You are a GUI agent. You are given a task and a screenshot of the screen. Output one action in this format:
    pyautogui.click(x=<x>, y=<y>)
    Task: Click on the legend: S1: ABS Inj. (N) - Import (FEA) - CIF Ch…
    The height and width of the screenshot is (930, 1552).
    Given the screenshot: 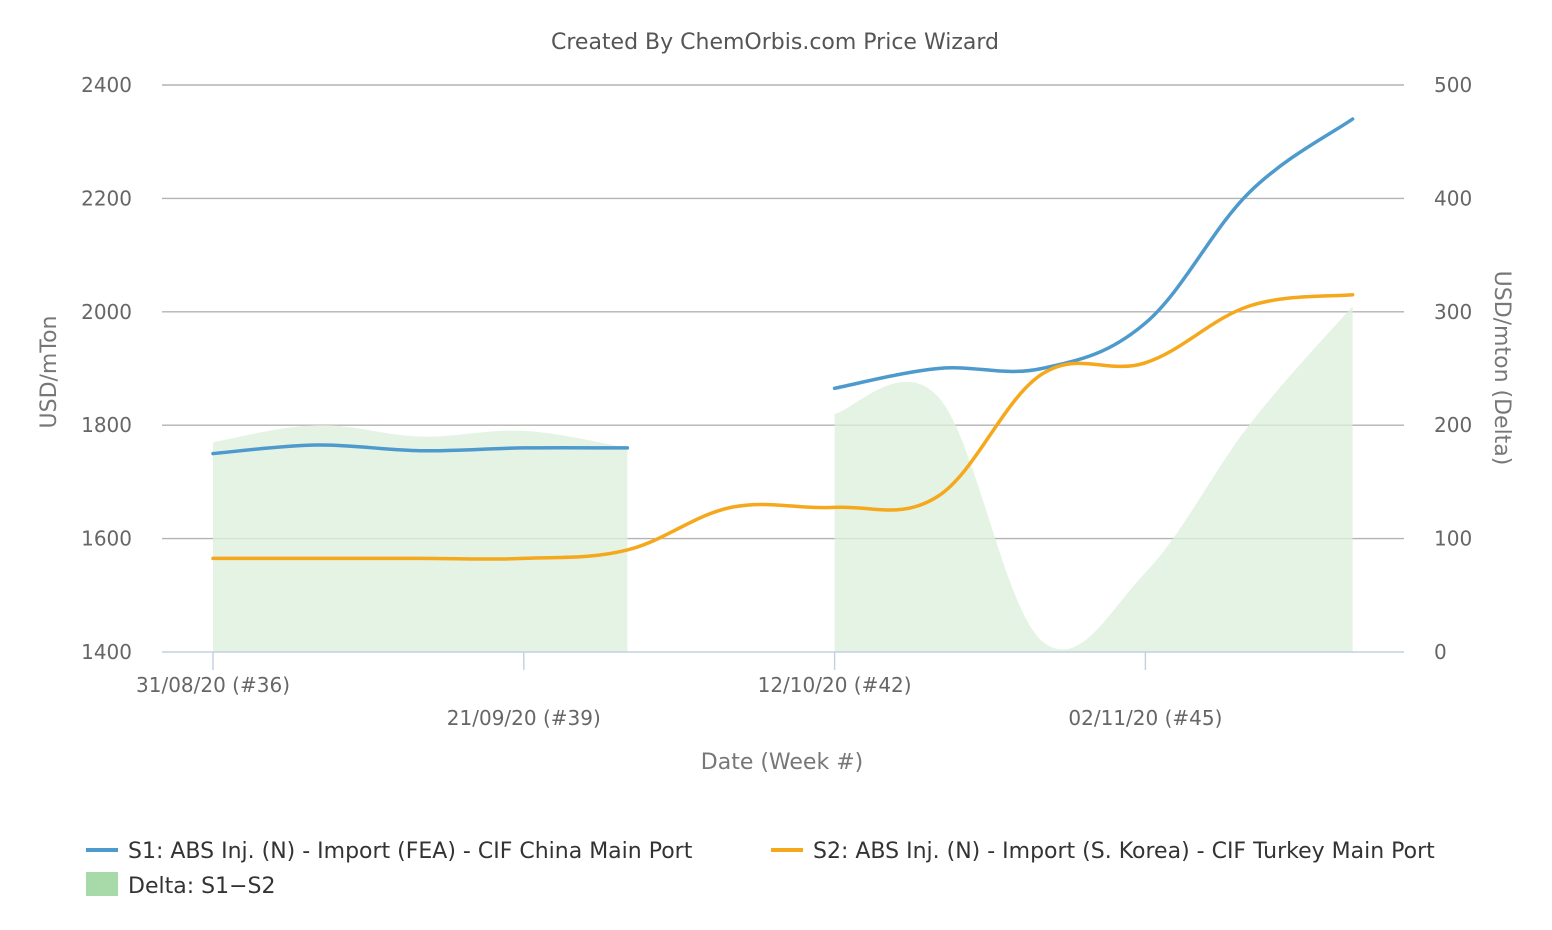 What is the action you would take?
    pyautogui.click(x=760, y=869)
    